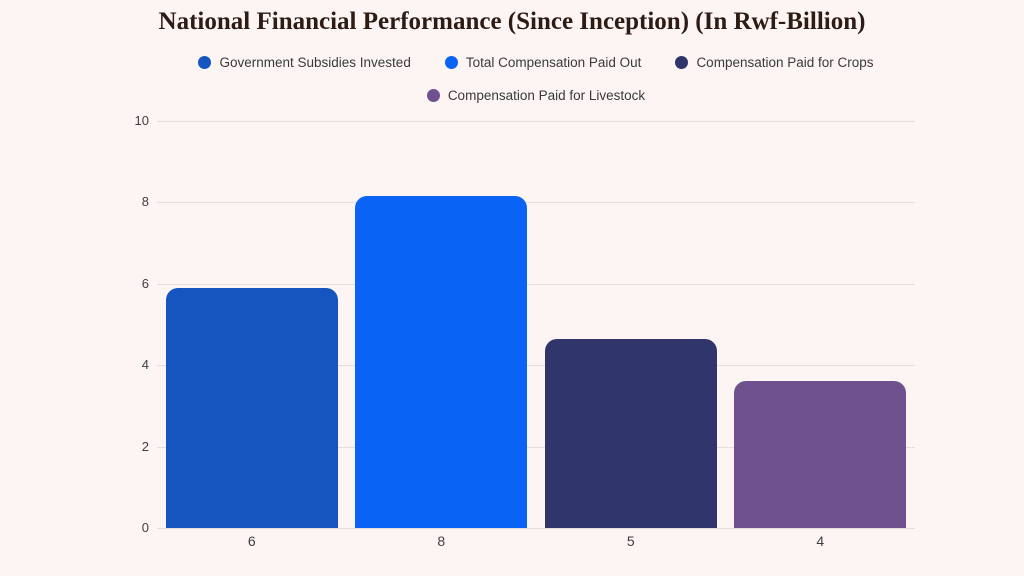  I want to click on legend-label: Total Compensation Paid Out, so click(553, 62).